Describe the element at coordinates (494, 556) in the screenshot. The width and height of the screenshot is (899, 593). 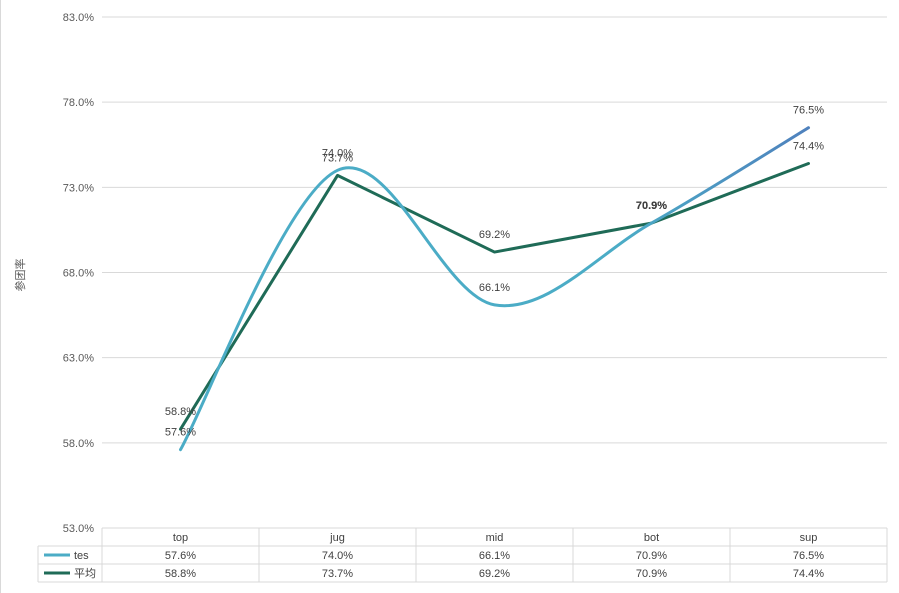
I see `table-cell: 66.1%` at that location.